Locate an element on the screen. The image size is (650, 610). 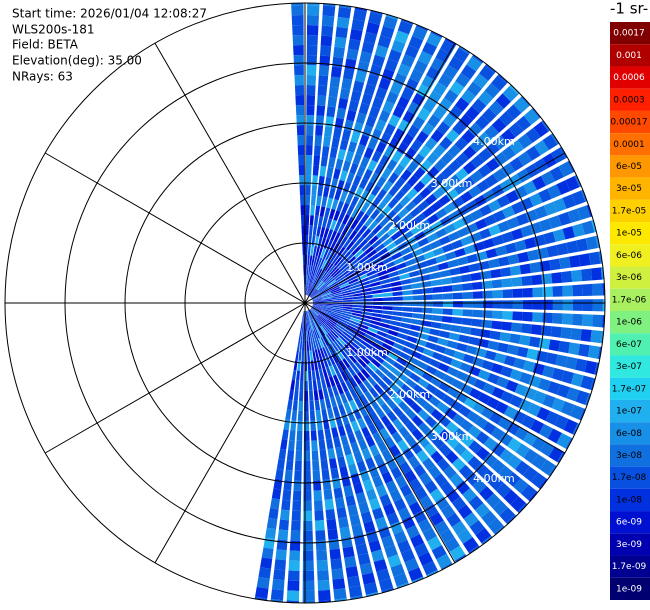
colorbar-label: 0.0003 is located at coordinates (629, 100).